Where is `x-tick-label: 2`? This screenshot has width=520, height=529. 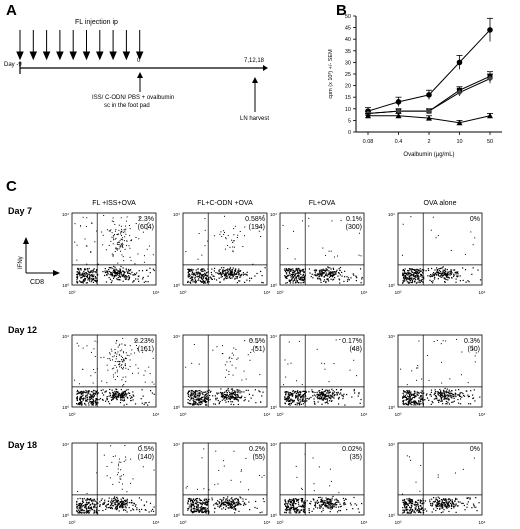 x-tick-label: 2 is located at coordinates (428, 142).